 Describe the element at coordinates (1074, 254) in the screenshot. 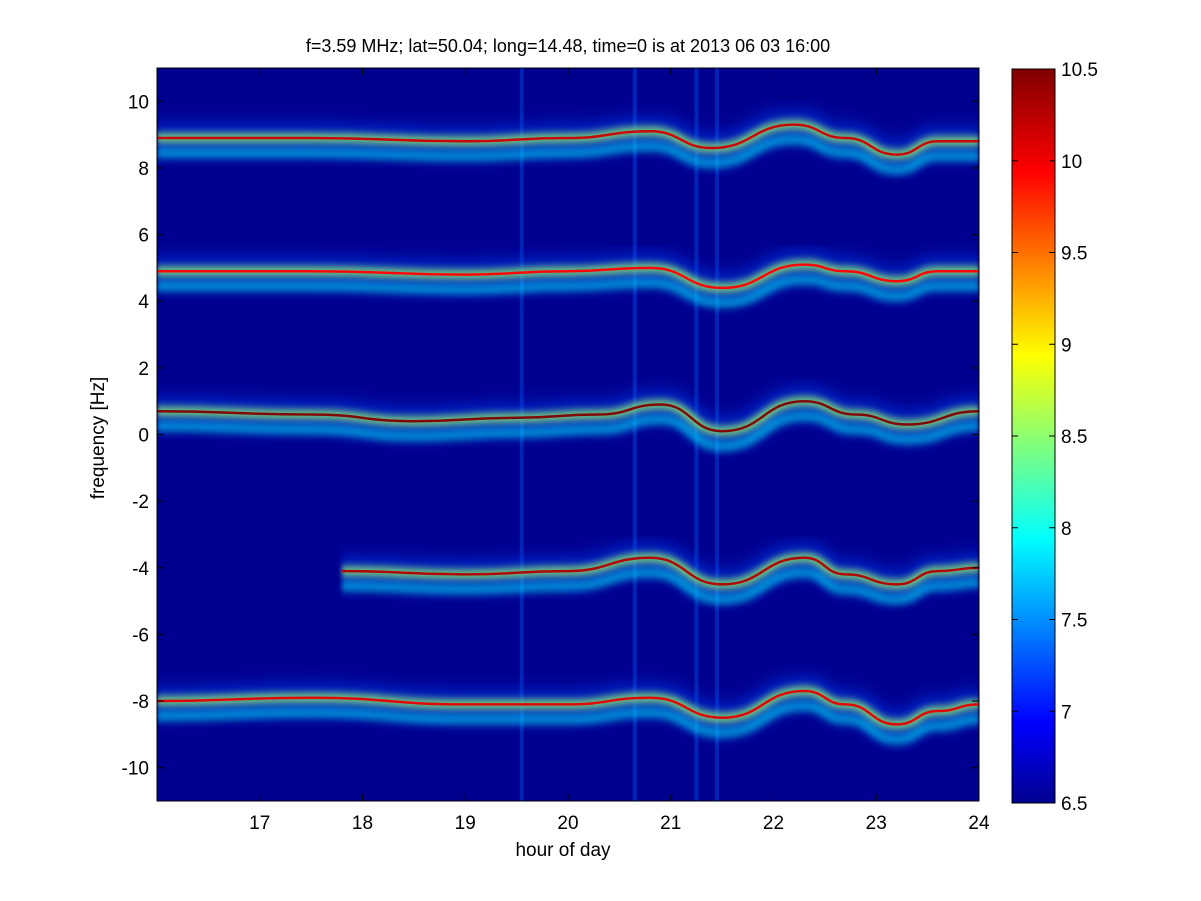

I see `colorbar-tick-label: 9.5` at that location.